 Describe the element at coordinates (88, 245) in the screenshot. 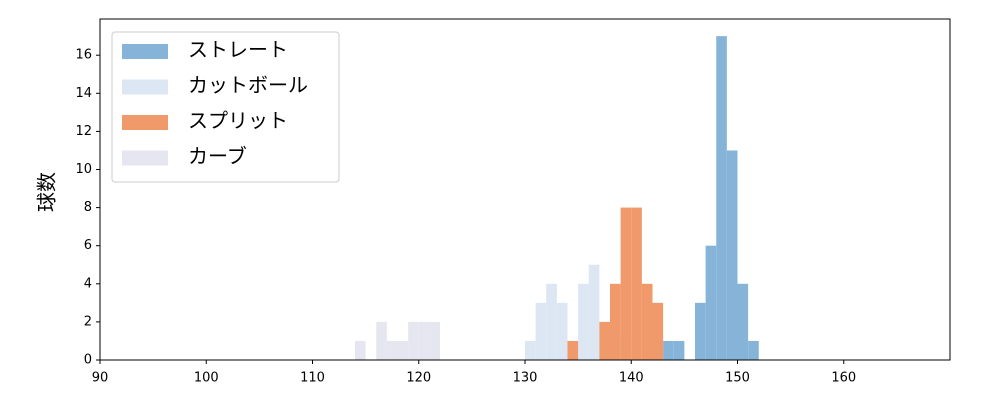

I see `y-tick-label: 6` at that location.